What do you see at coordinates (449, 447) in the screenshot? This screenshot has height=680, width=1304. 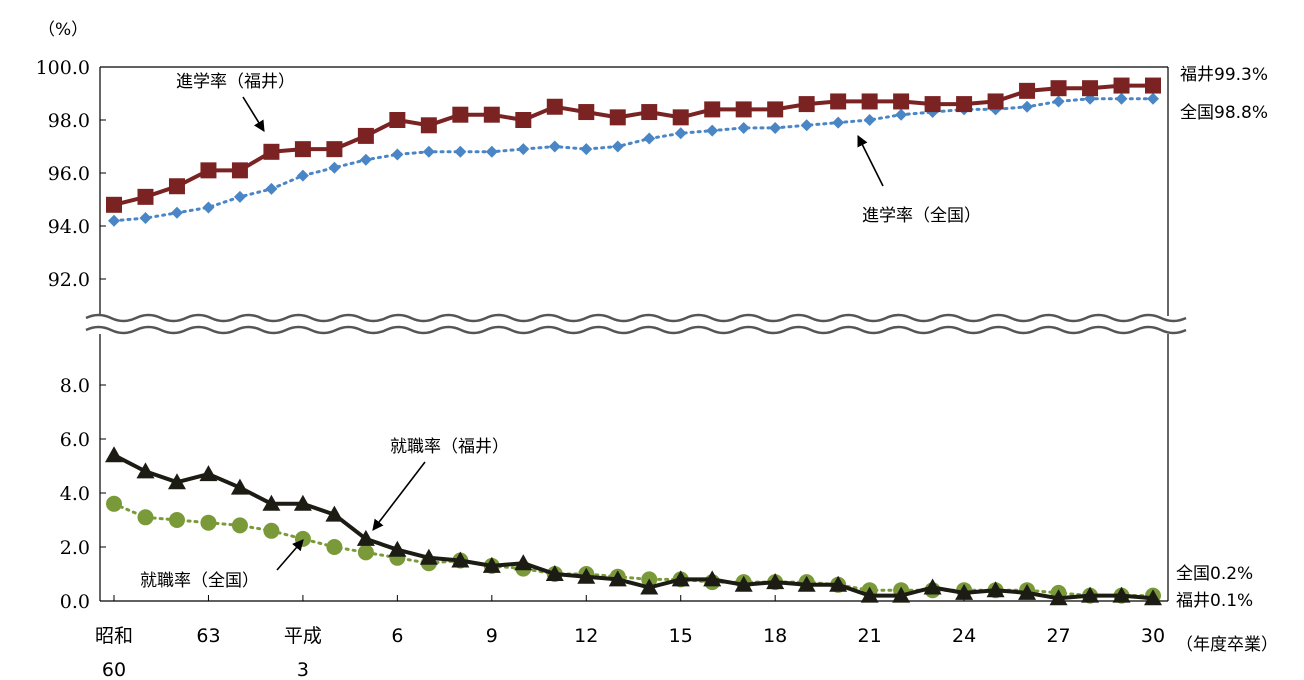 I see `series-label-fukui-employment: 就職率（福井）` at bounding box center [449, 447].